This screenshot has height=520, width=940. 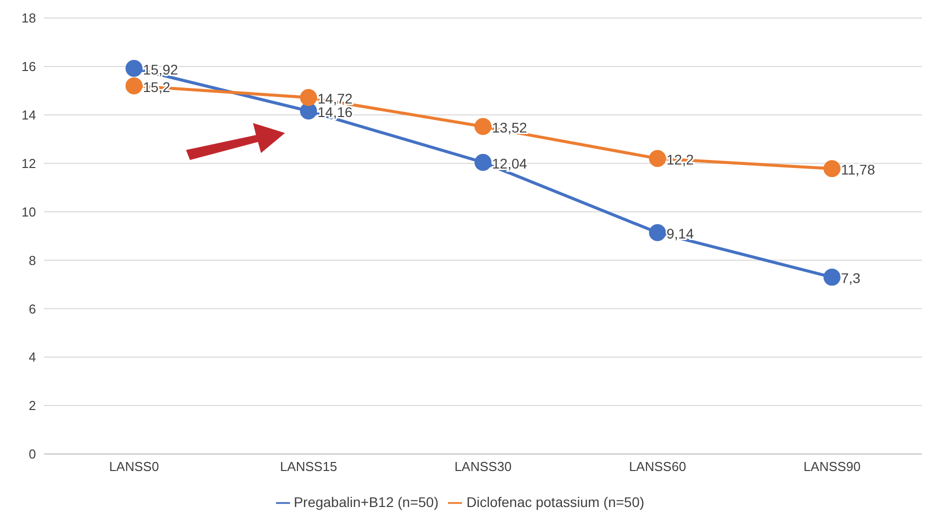 What do you see at coordinates (832, 466) in the screenshot?
I see `x-tick-label: LANSS90` at bounding box center [832, 466].